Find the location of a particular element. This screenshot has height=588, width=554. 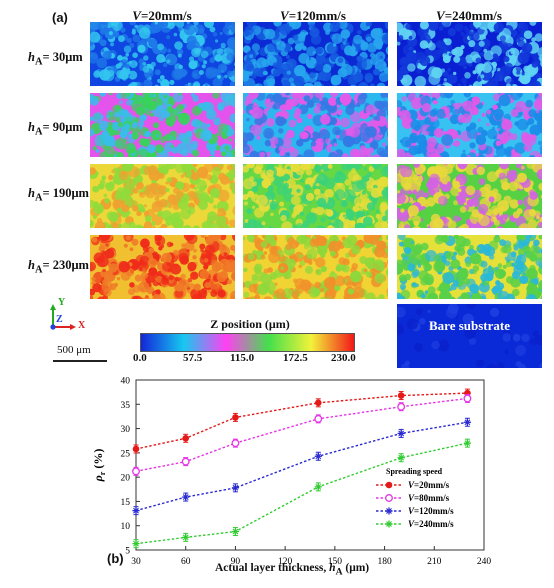

colorbar-tick: 115.0 is located at coordinates (242, 358).